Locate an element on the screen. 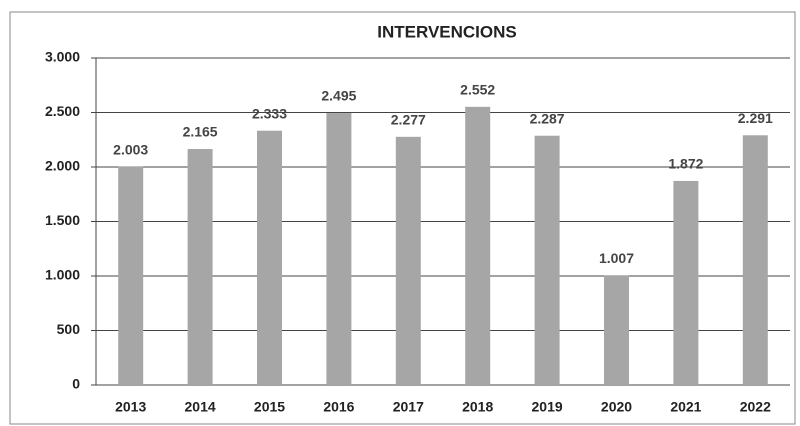 Image resolution: width=800 pixels, height=426 pixels. y-tick-label: 3.000 is located at coordinates (62, 57).